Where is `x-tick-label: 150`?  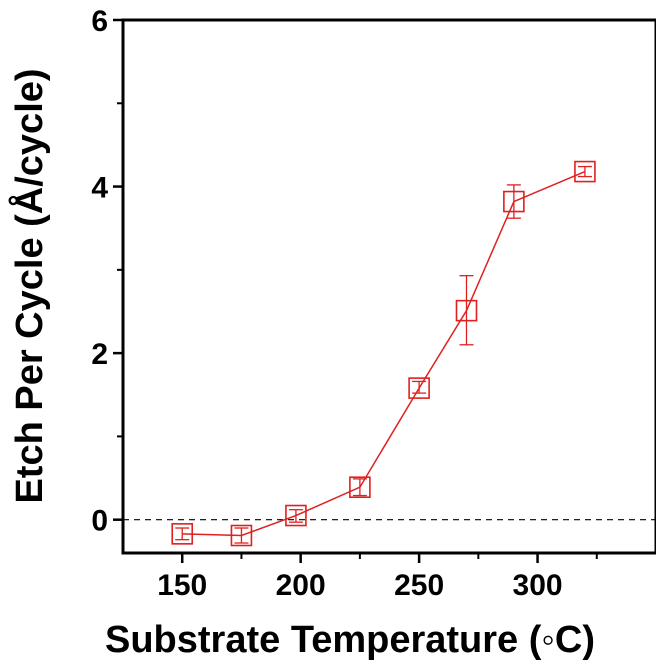 x-tick-label: 150 is located at coordinates (182, 585).